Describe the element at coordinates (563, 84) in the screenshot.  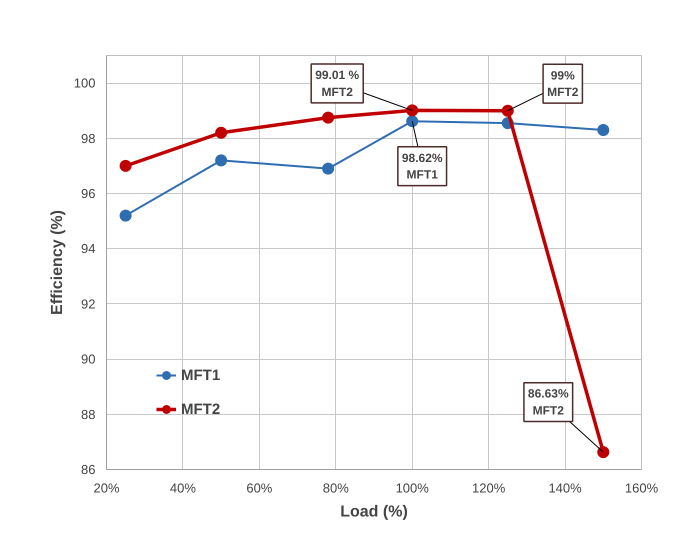
I see `annotation: 99% MFT2` at that location.